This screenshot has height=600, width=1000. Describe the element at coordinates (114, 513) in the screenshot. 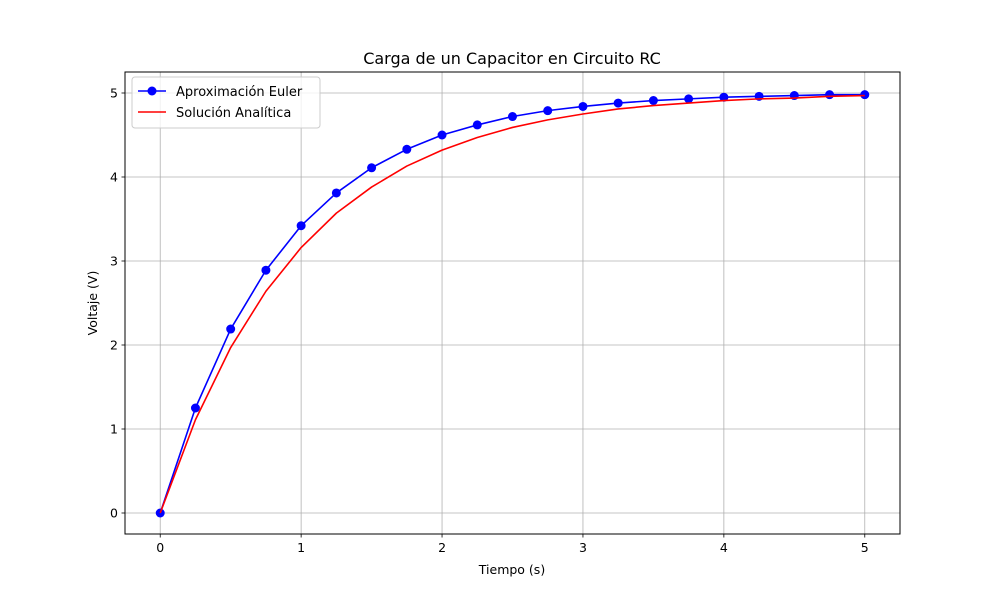

I see `y-tick-label: 0` at that location.